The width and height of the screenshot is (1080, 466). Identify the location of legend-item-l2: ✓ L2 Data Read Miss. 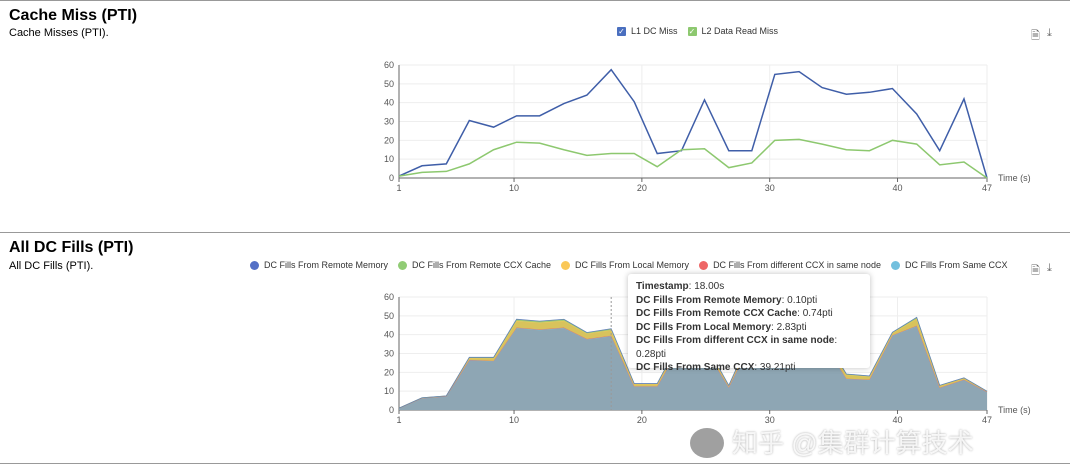
(733, 31).